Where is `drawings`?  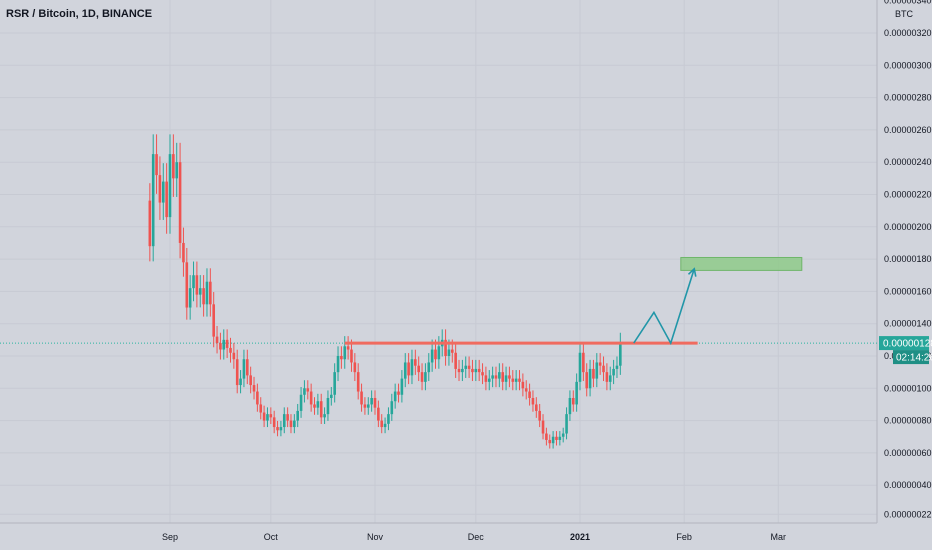
drawings is located at coordinates (573, 301).